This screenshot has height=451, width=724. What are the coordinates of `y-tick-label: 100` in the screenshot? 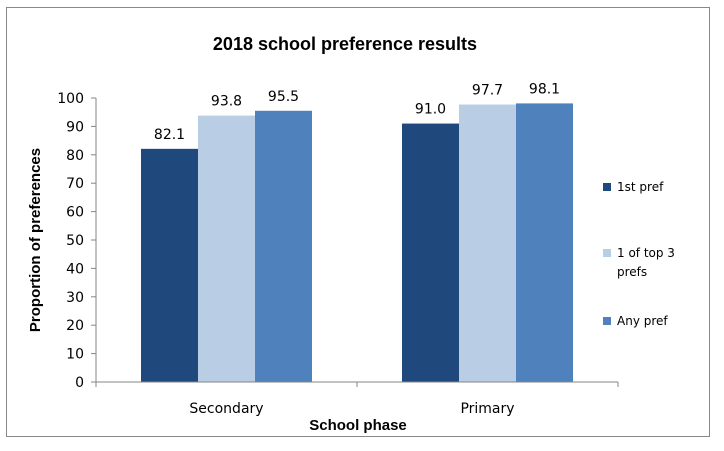 It's located at (70, 99).